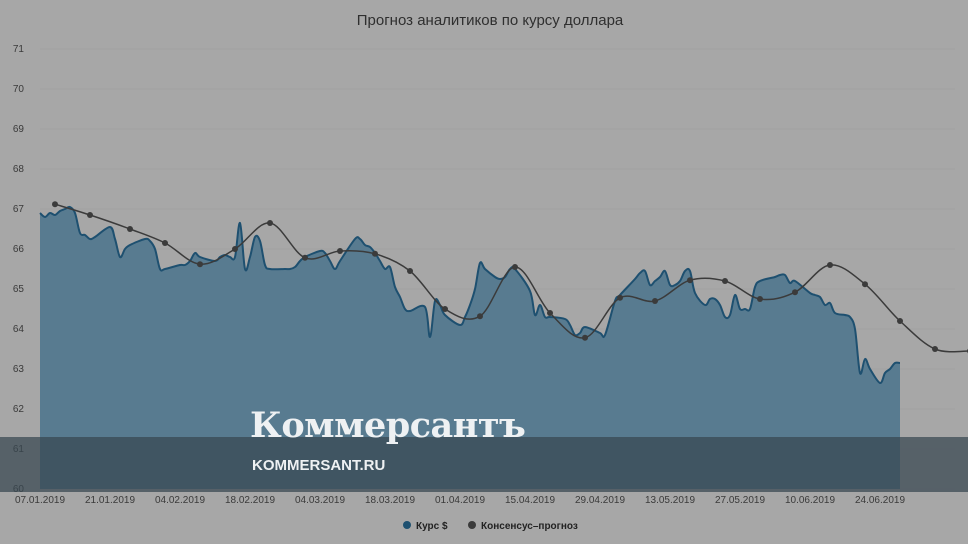  I want to click on y-tick-label: 65, so click(19, 289).